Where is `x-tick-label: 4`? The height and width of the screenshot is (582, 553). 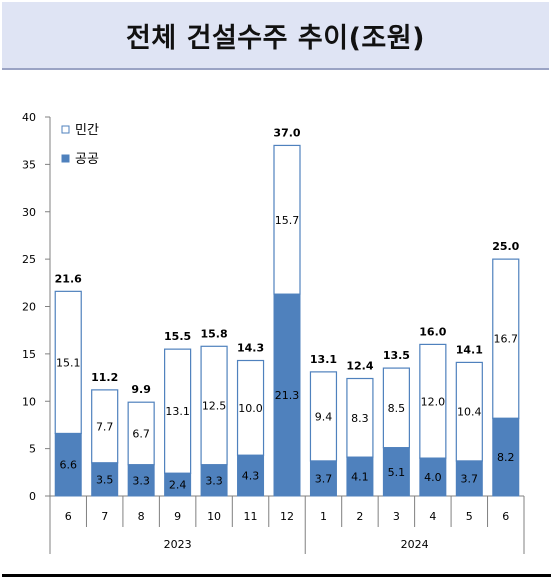
x-tick-label: 4 is located at coordinates (432, 516).